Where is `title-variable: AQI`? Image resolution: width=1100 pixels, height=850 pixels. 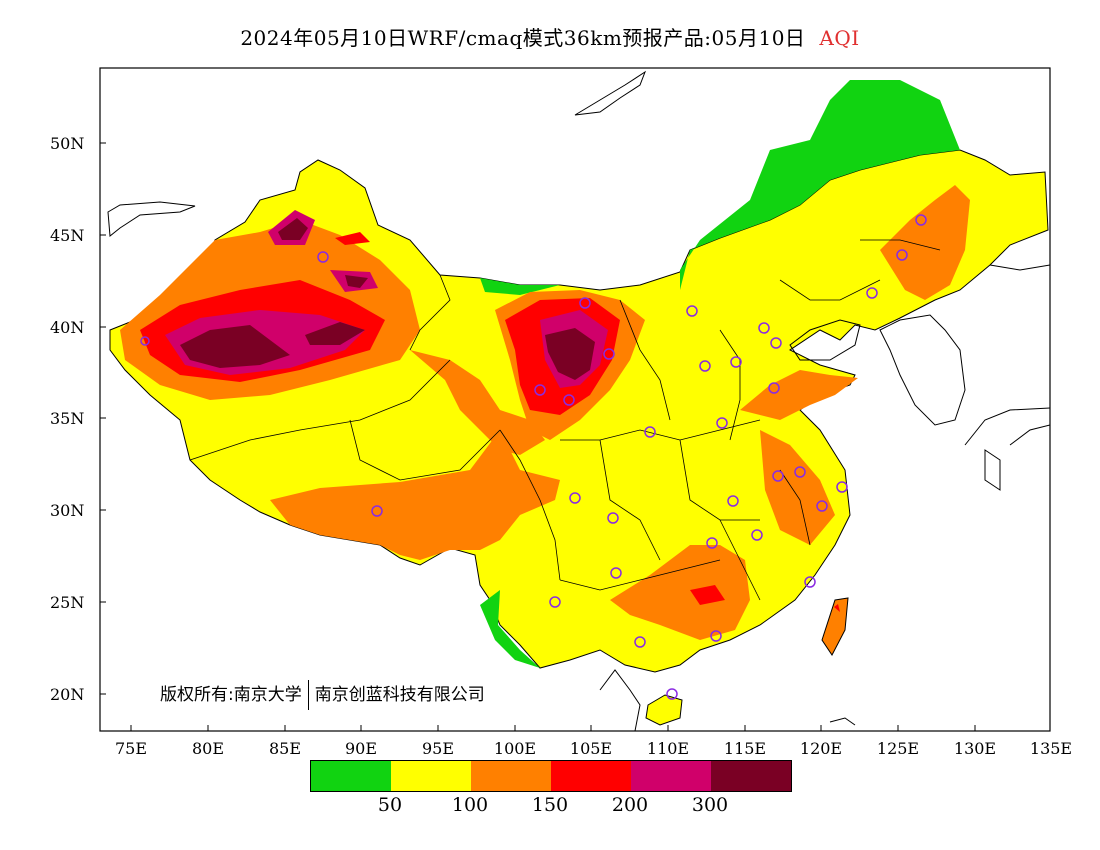
title-variable: AQI is located at coordinates (839, 38).